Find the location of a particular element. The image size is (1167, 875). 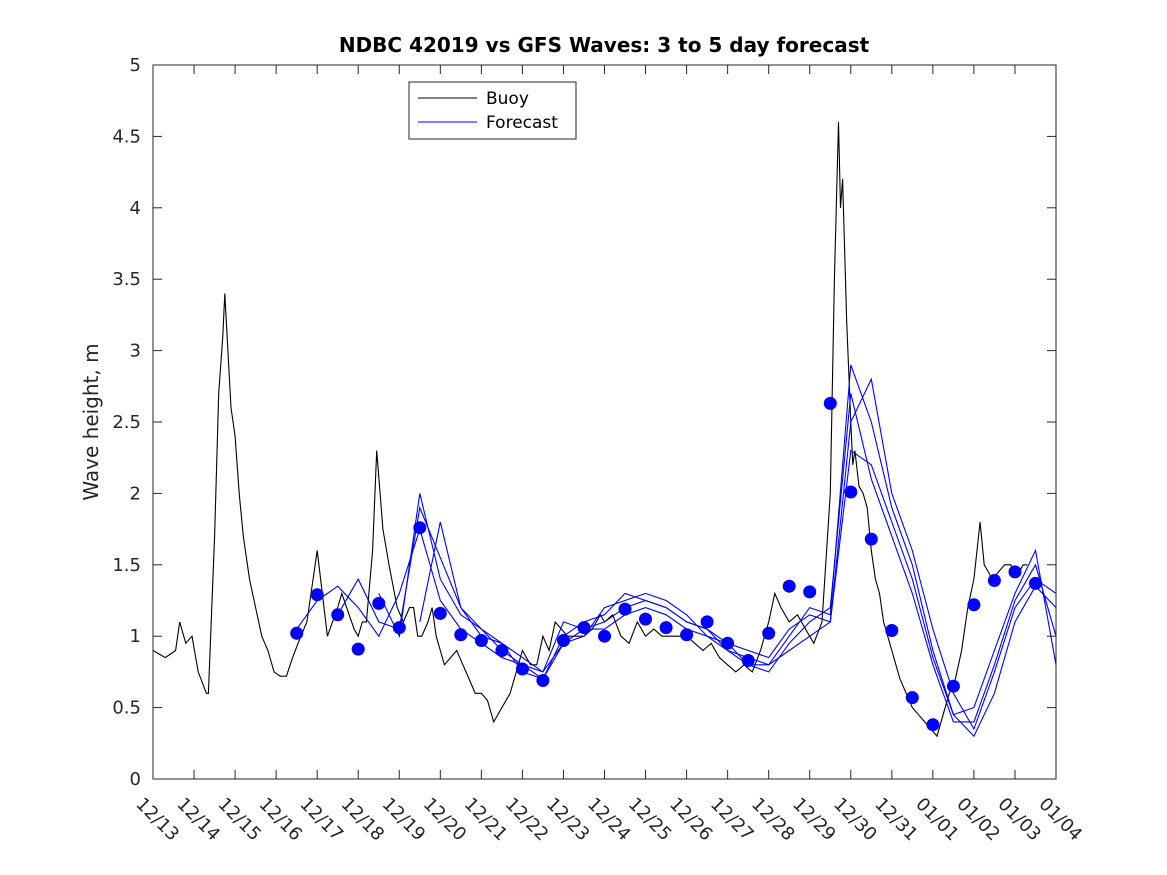

legend-forecast-label: Forecast is located at coordinates (522, 123).